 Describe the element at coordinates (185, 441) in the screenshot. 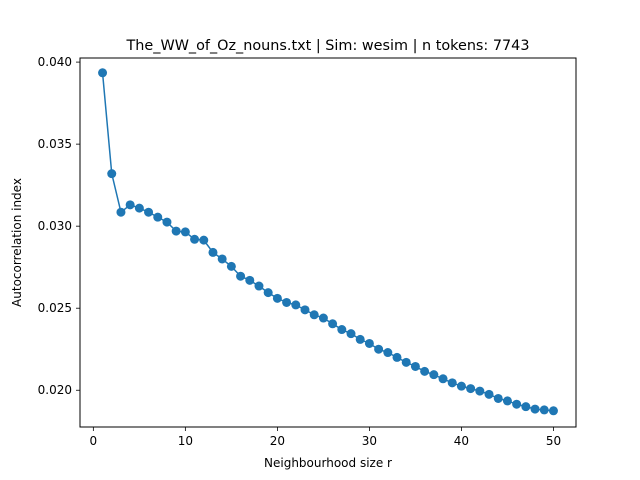

I see `x-tick-label: 10` at that location.